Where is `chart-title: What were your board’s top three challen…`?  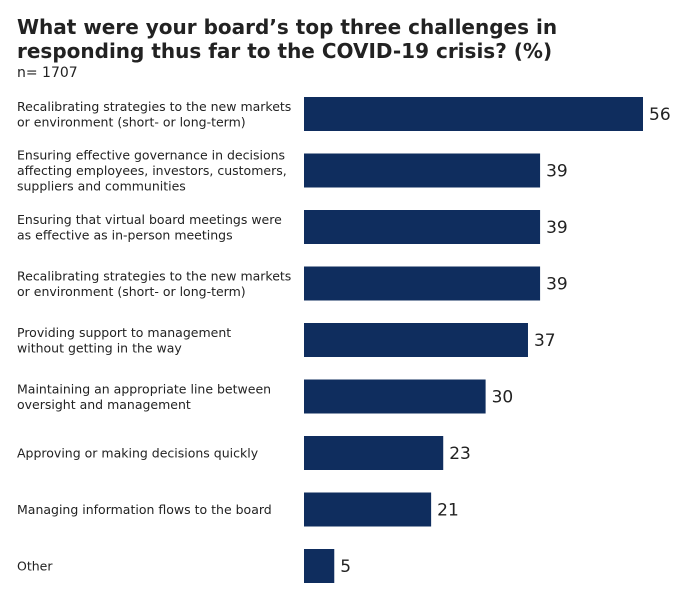
chart-title: What were your board’s top three challen… is located at coordinates (287, 39).